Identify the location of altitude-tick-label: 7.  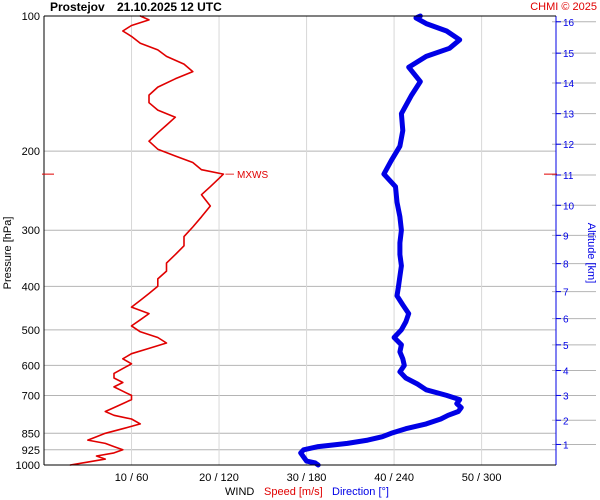
(566, 293).